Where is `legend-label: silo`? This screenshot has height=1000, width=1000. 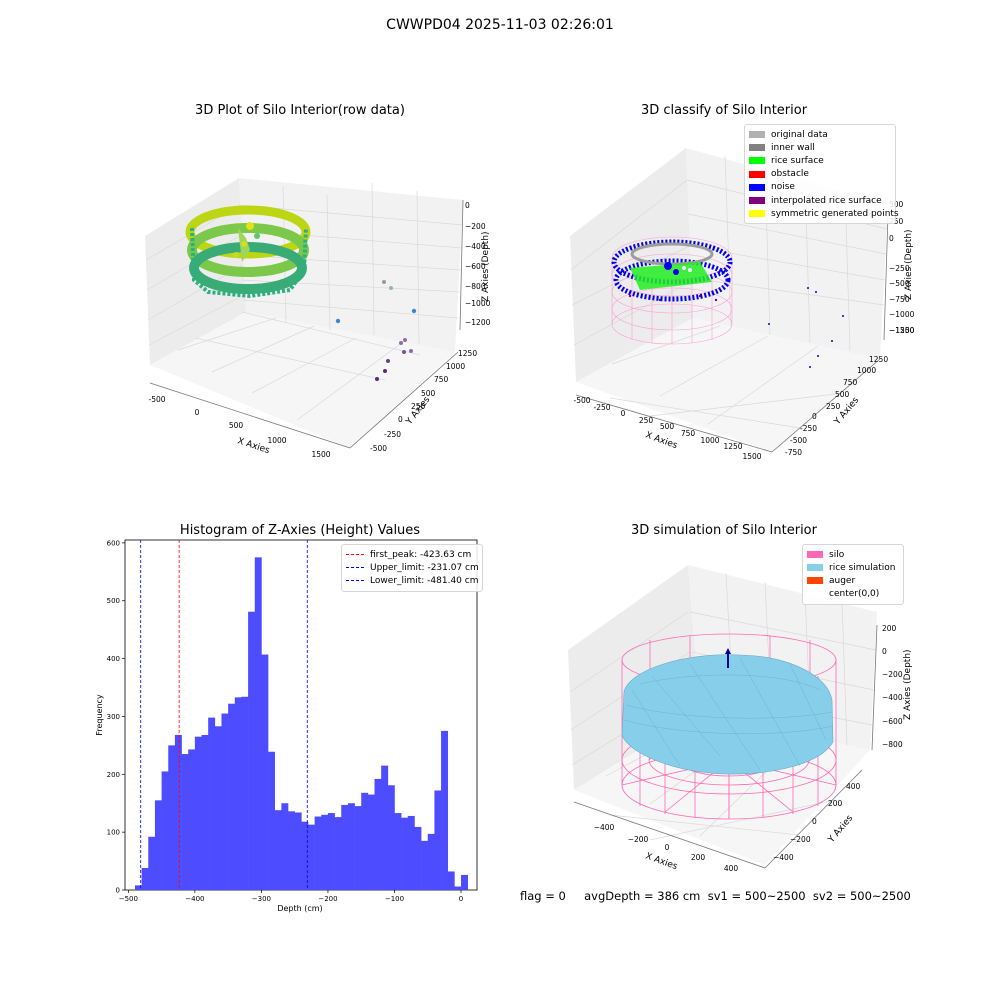
legend-label: silo is located at coordinates (837, 554).